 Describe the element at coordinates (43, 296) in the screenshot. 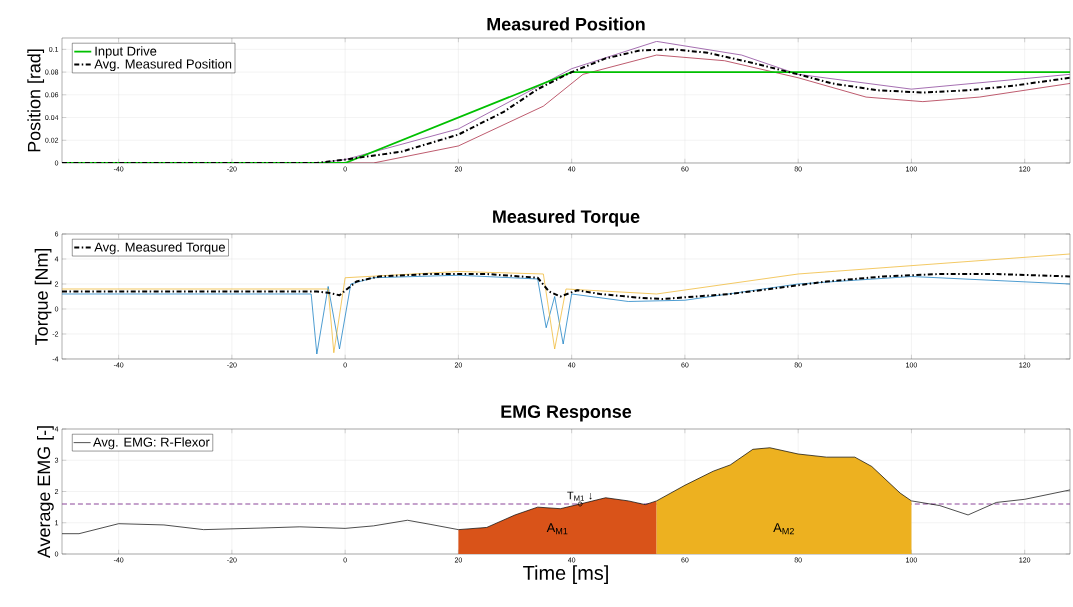

I see `y-axis-title: Torque [Nm]` at that location.